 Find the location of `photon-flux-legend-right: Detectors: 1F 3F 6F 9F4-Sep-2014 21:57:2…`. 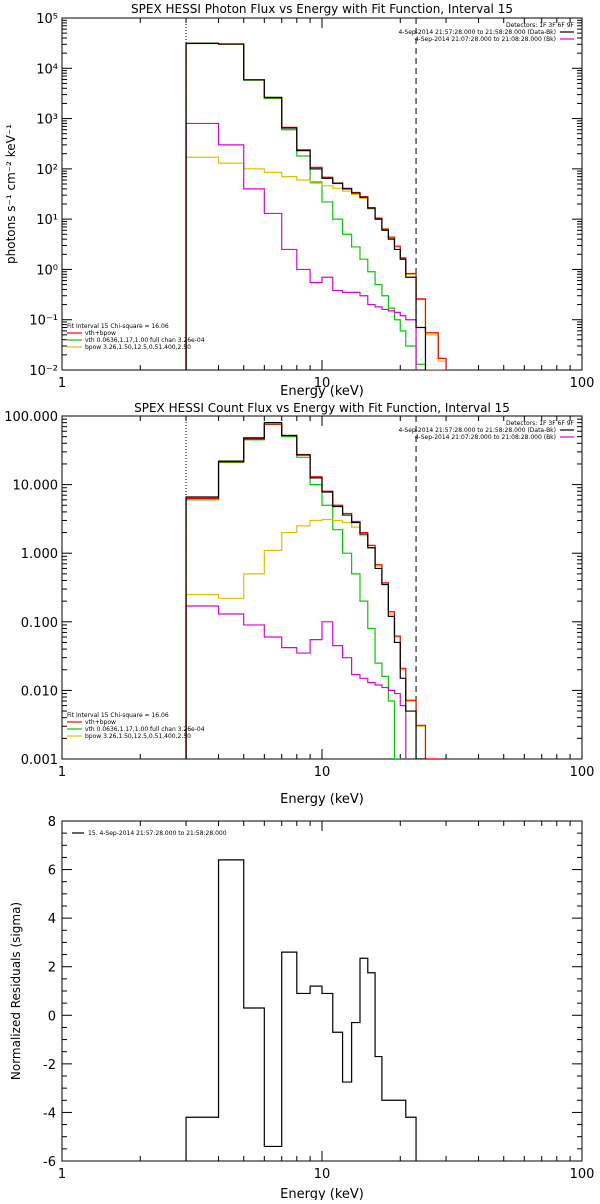

photon-flux-legend-right: Detectors: 1F 3F 6F 9F4-Sep-2014 21:57:2… is located at coordinates (486, 32).